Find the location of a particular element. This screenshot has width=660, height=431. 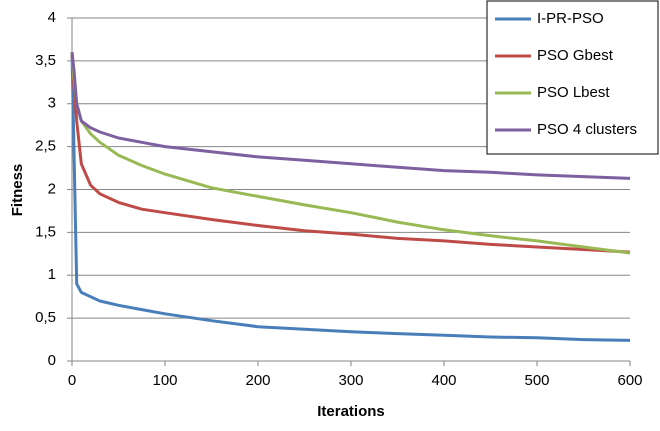

y-tick-label: 1,5 is located at coordinates (45, 231).